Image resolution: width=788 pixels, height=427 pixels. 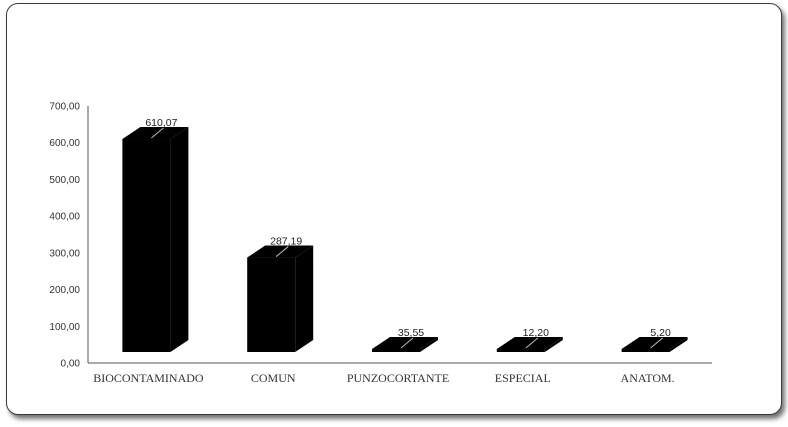 I want to click on data-label: 5,20, so click(x=660, y=333).